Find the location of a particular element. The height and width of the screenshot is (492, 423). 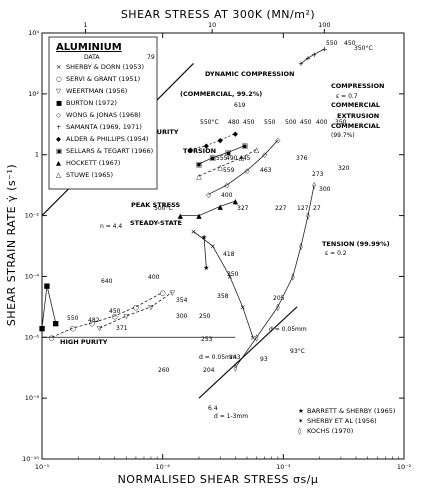

annotation-label: 445 is located at coordinates (245, 158).